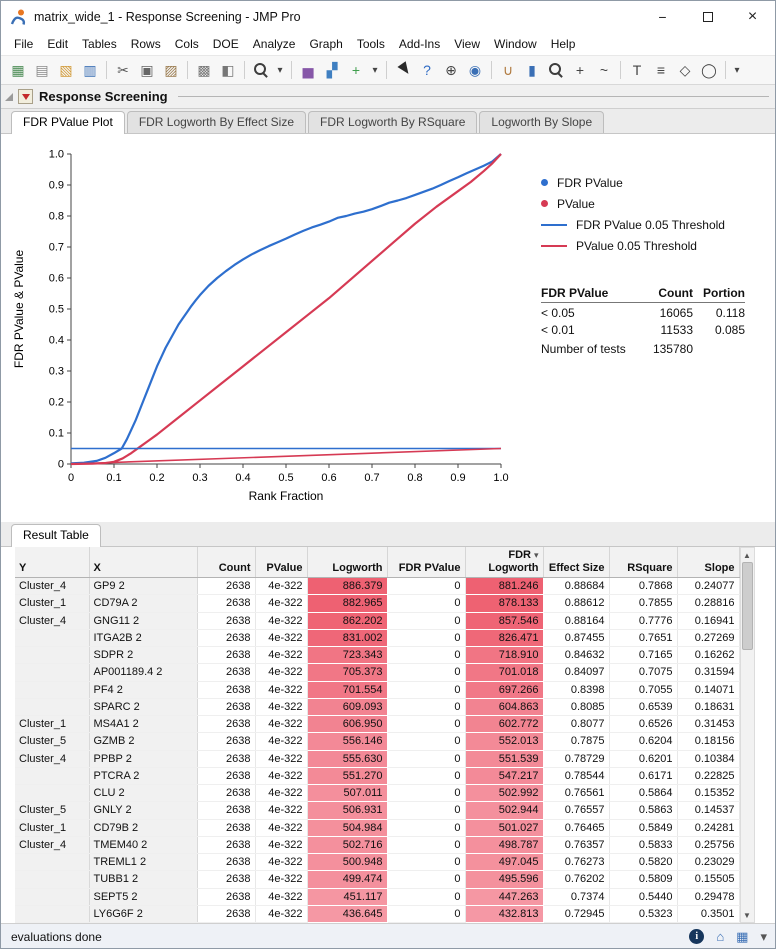 The width and height of the screenshot is (776, 949). Describe the element at coordinates (576, 741) in the screenshot. I see `cell-effect_size: 0.7875` at that location.